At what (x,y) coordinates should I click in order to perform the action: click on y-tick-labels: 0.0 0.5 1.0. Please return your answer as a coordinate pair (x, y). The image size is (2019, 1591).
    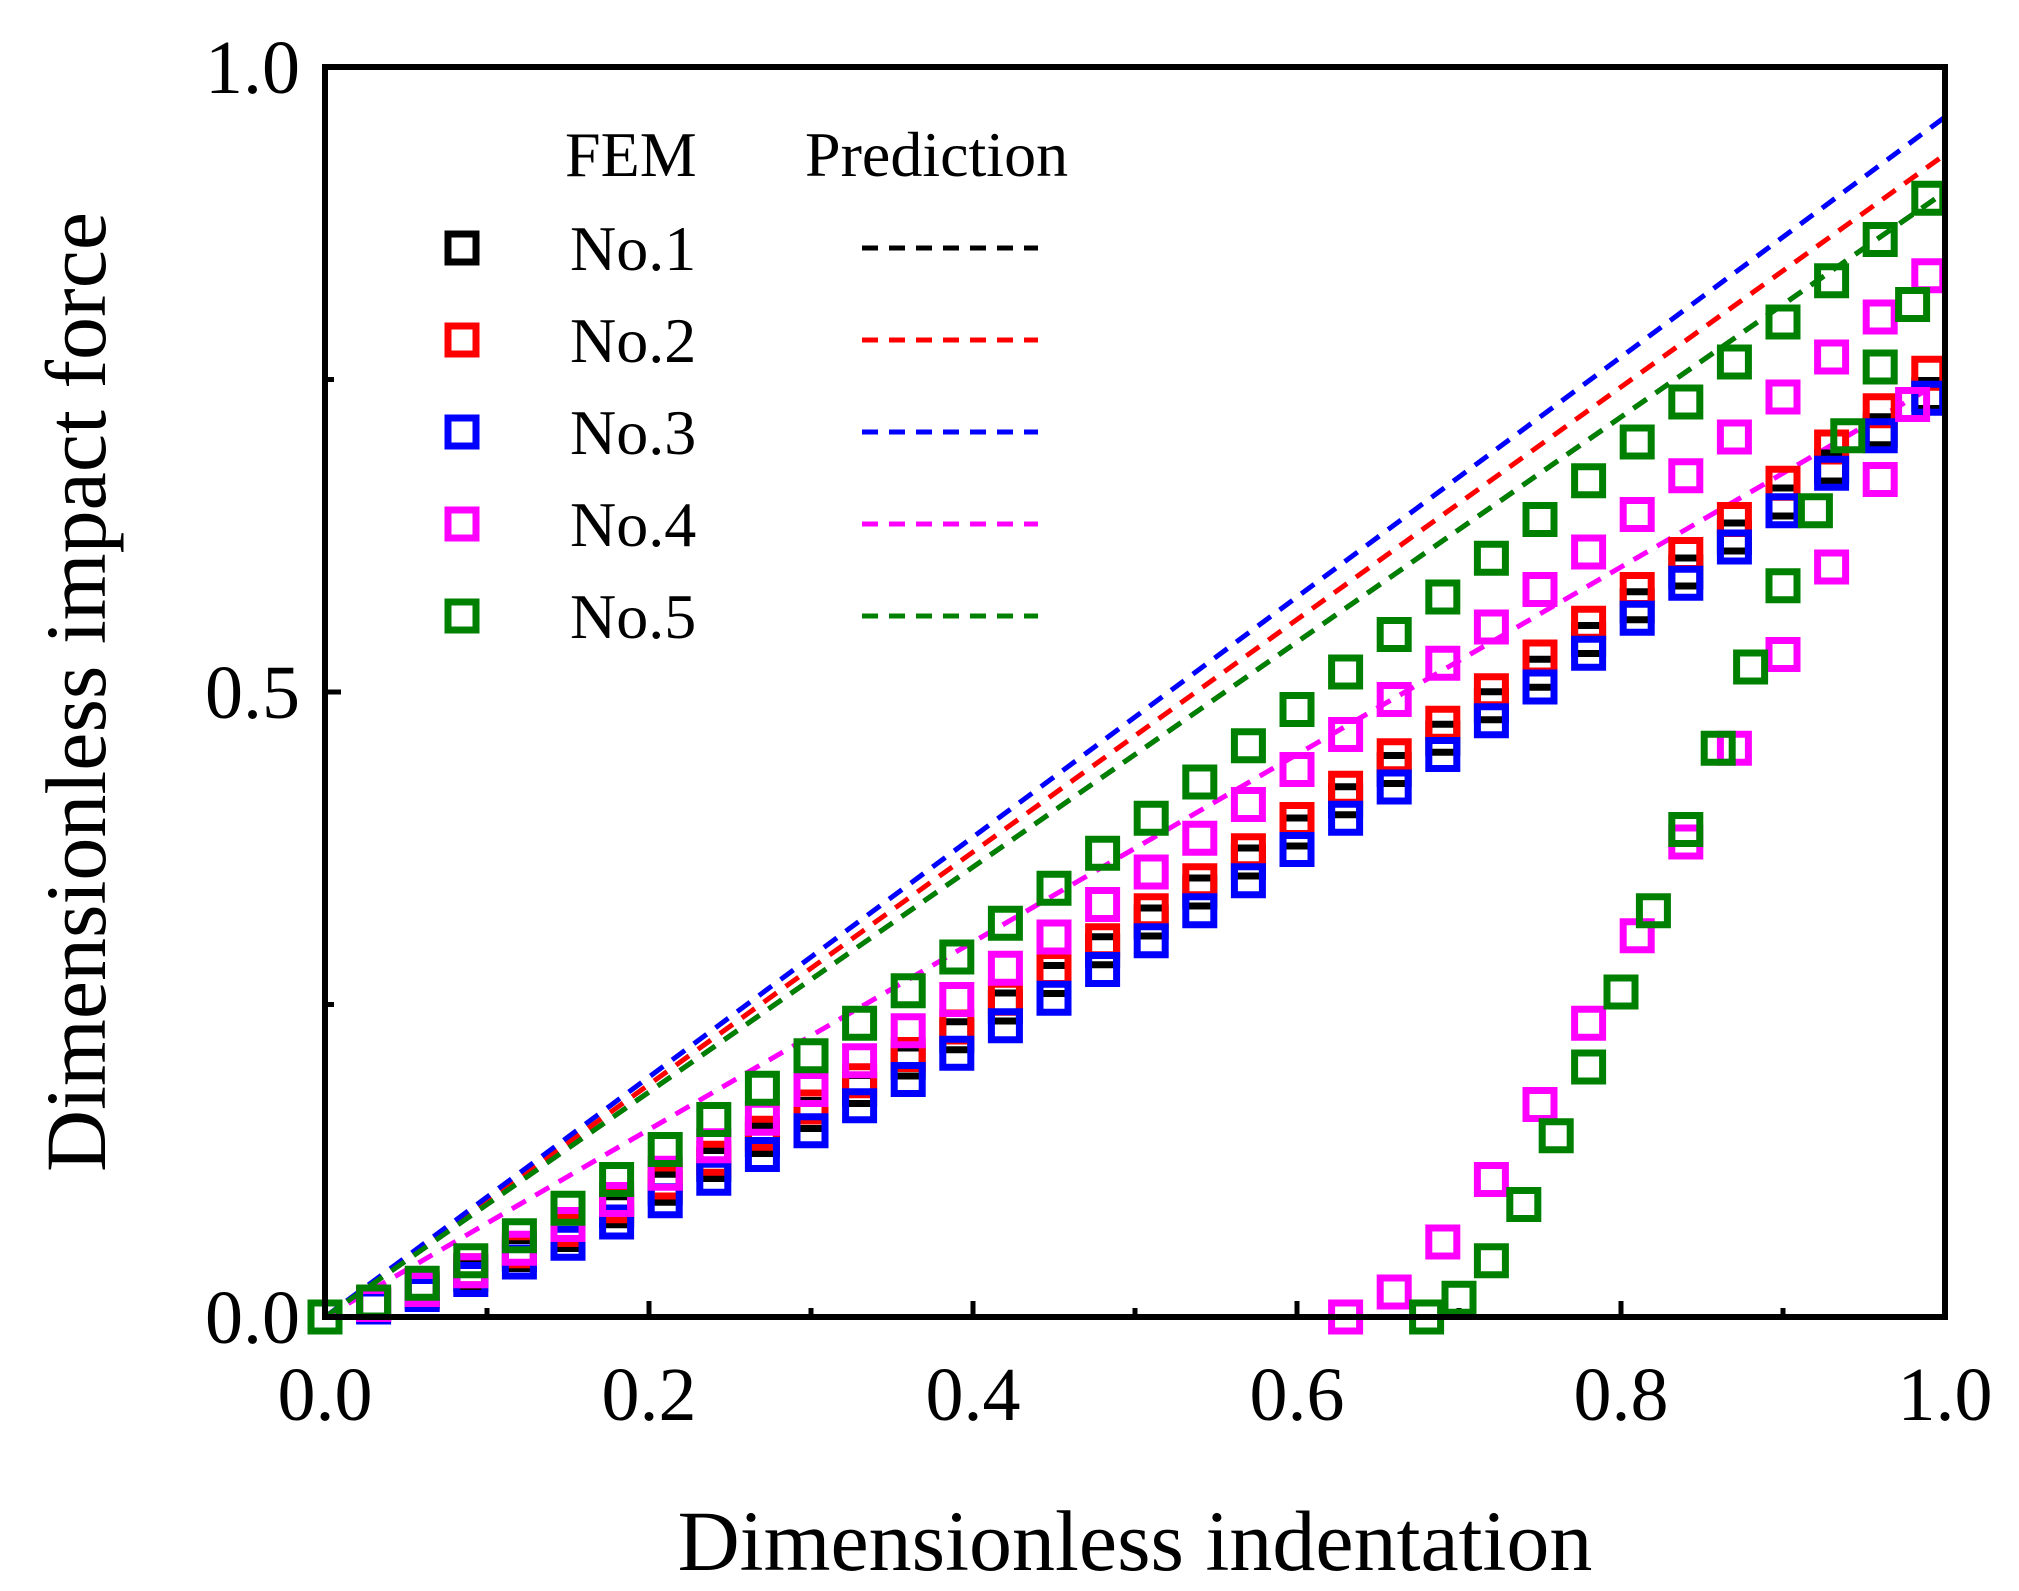
    Looking at the image, I should click on (252, 693).